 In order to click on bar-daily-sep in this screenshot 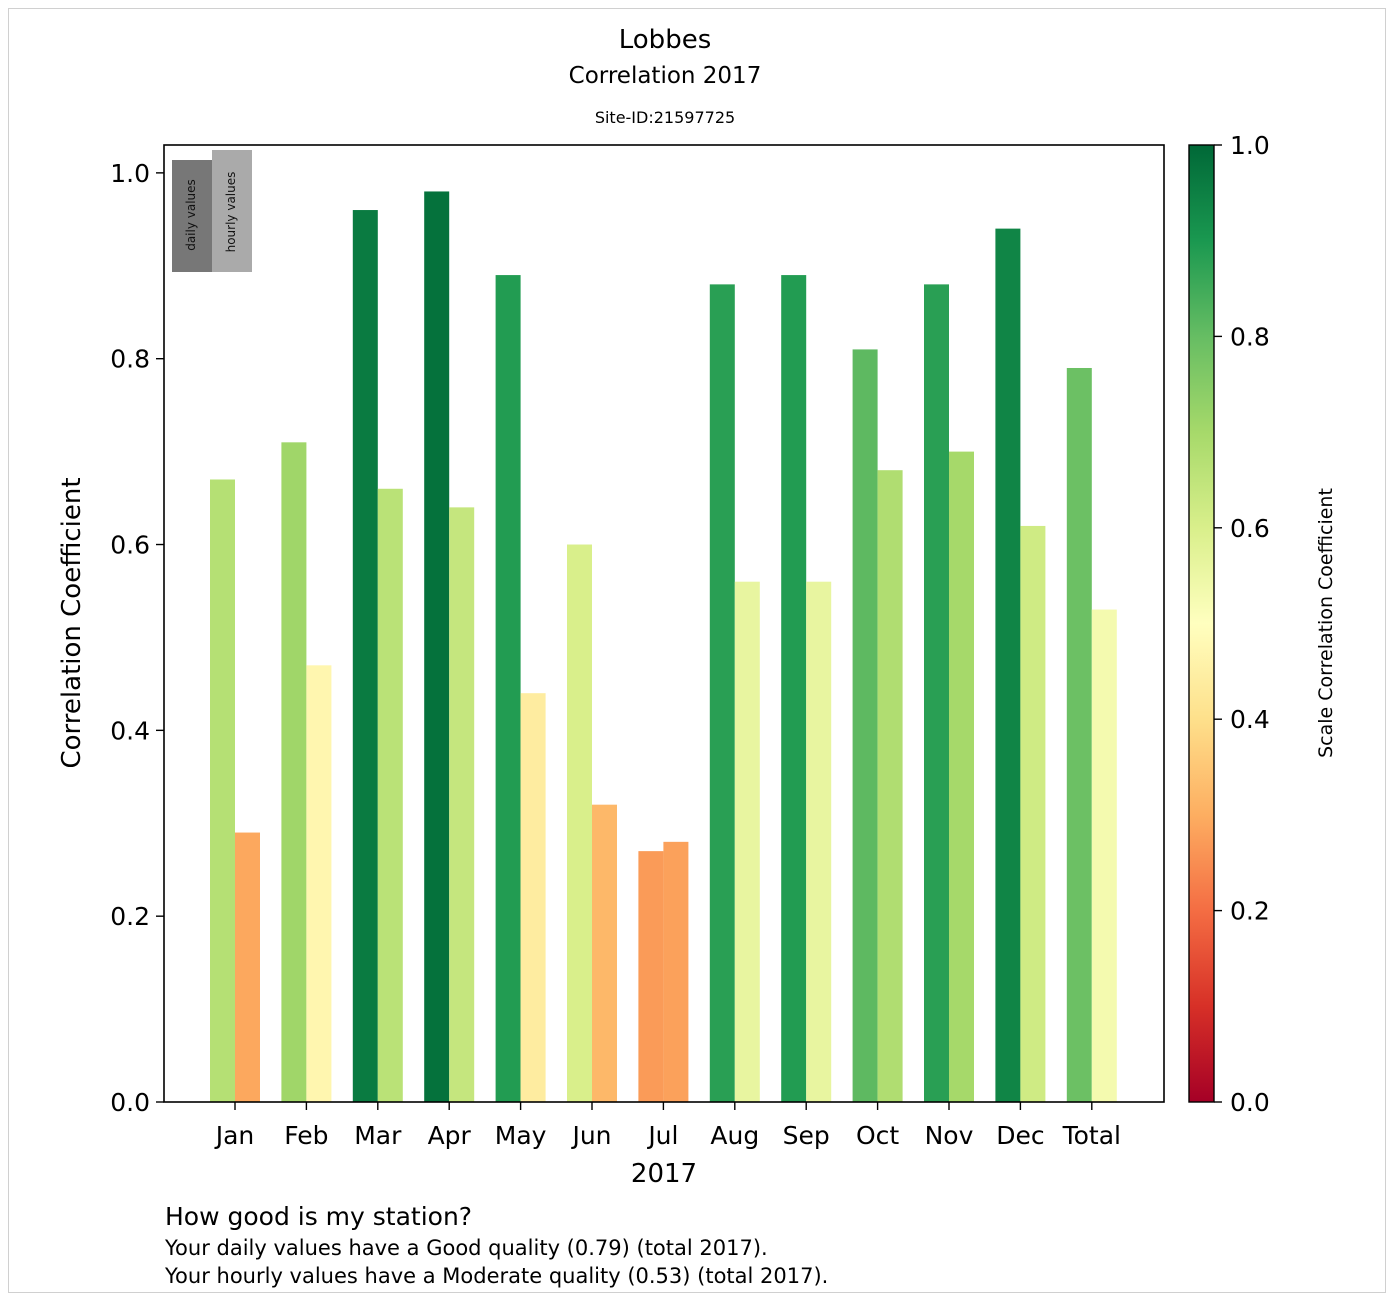, I will do `click(794, 689)`.